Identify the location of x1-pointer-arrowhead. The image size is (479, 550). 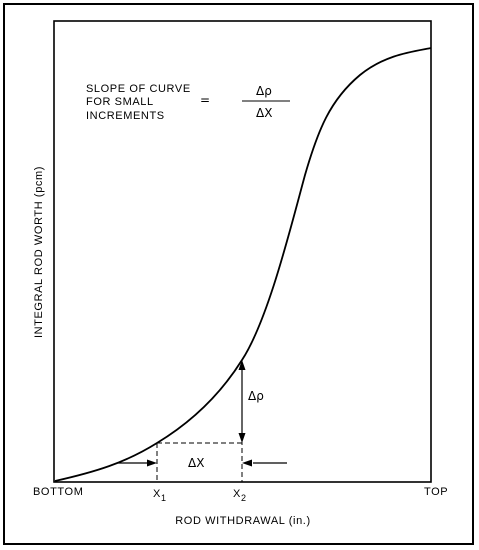
(152, 463).